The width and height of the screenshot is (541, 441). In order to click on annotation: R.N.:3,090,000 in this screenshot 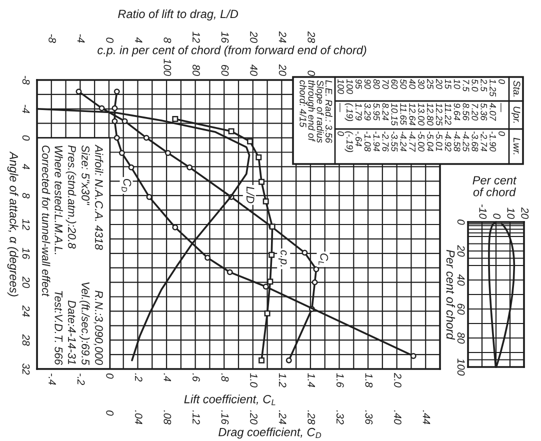, I will do `click(98, 327)`.